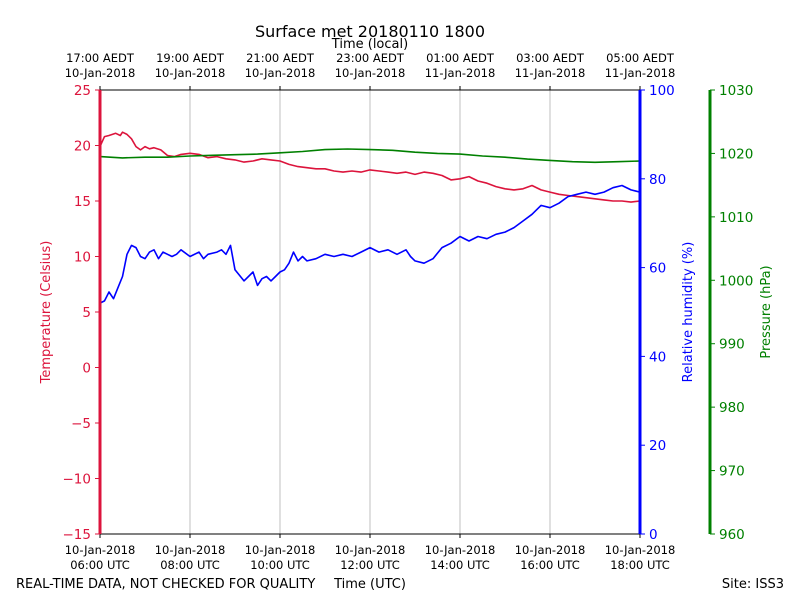 The width and height of the screenshot is (800, 600). What do you see at coordinates (165, 584) in the screenshot?
I see `quality-disclaimer: REAL-TIME DATA, NOT CHECKED FOR QUALITY` at bounding box center [165, 584].